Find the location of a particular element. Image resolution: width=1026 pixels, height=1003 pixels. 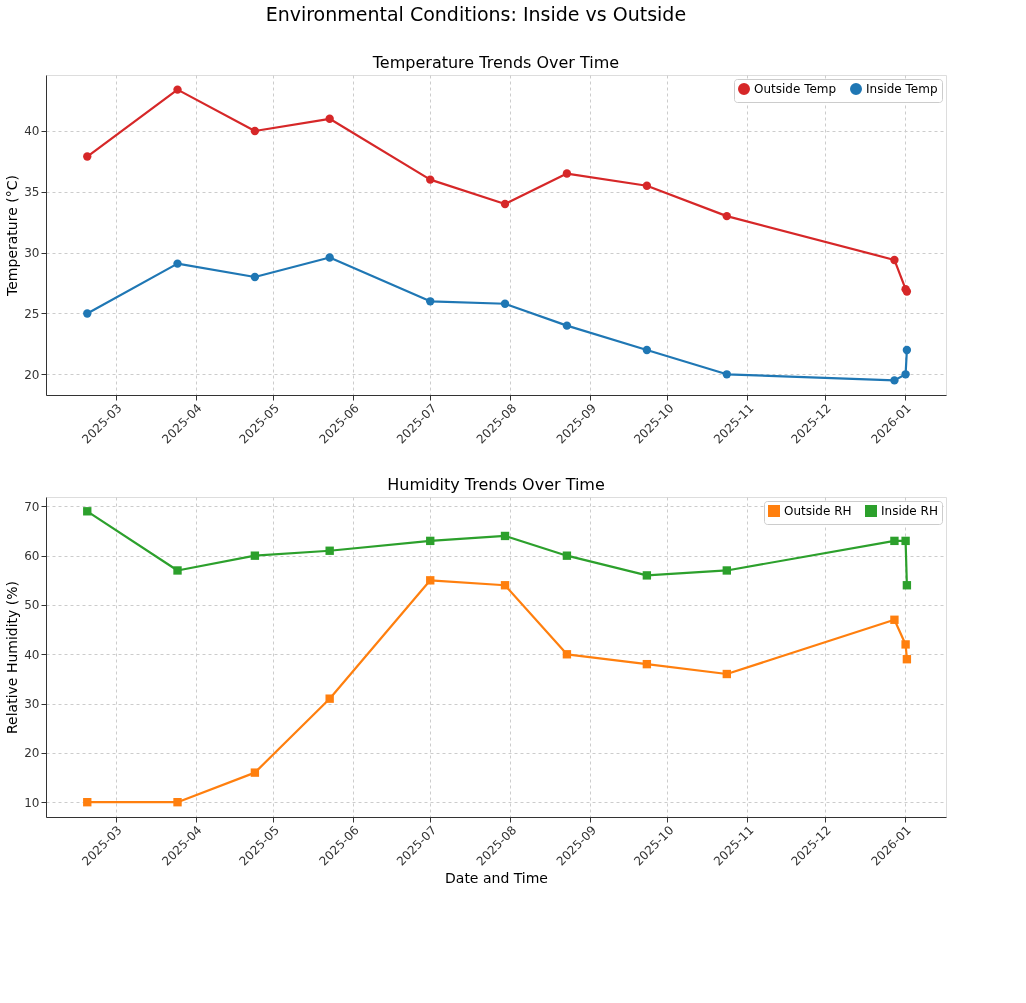

chart-title: Environmental Conditions: Inside vs Outside is located at coordinates (476, 13).